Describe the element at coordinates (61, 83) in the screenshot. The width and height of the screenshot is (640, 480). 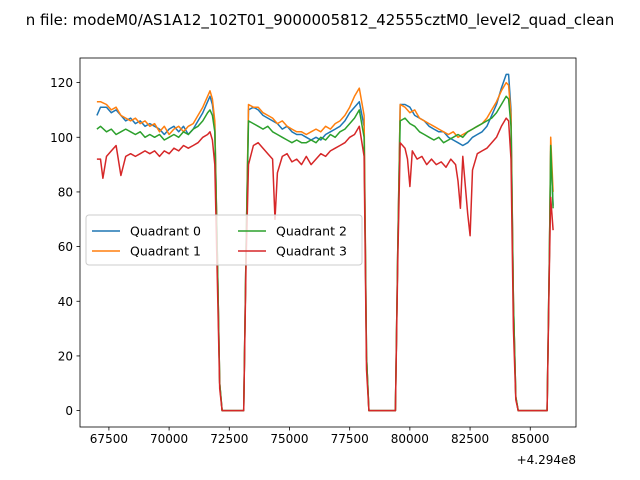
I see `y-tick-label: 120` at that location.